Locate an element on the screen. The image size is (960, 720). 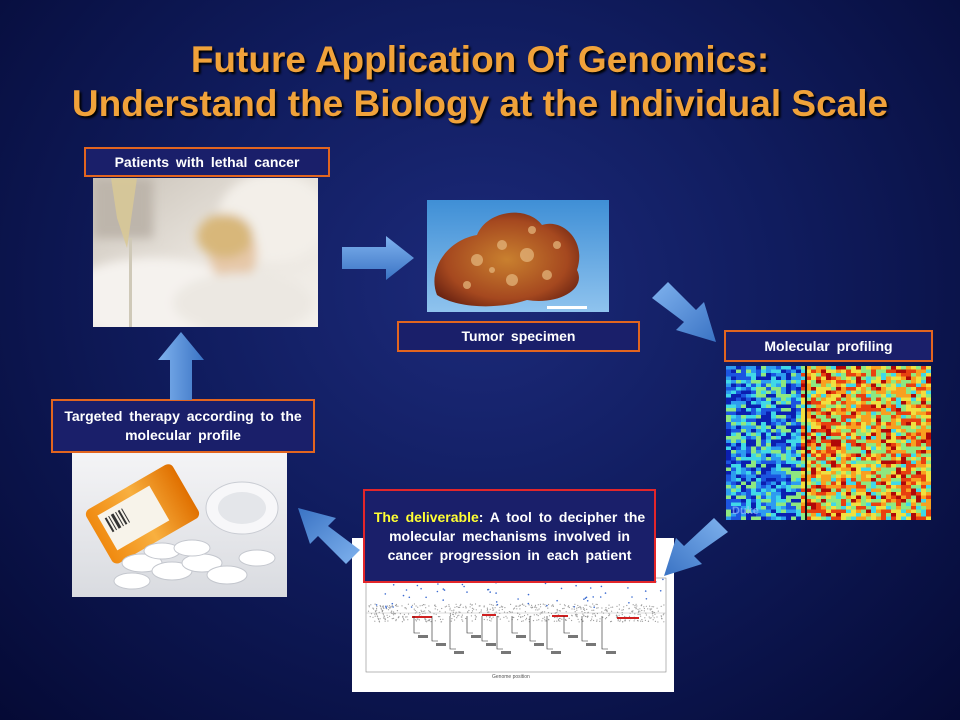
arrow-up-icon is located at coordinates (181, 366).